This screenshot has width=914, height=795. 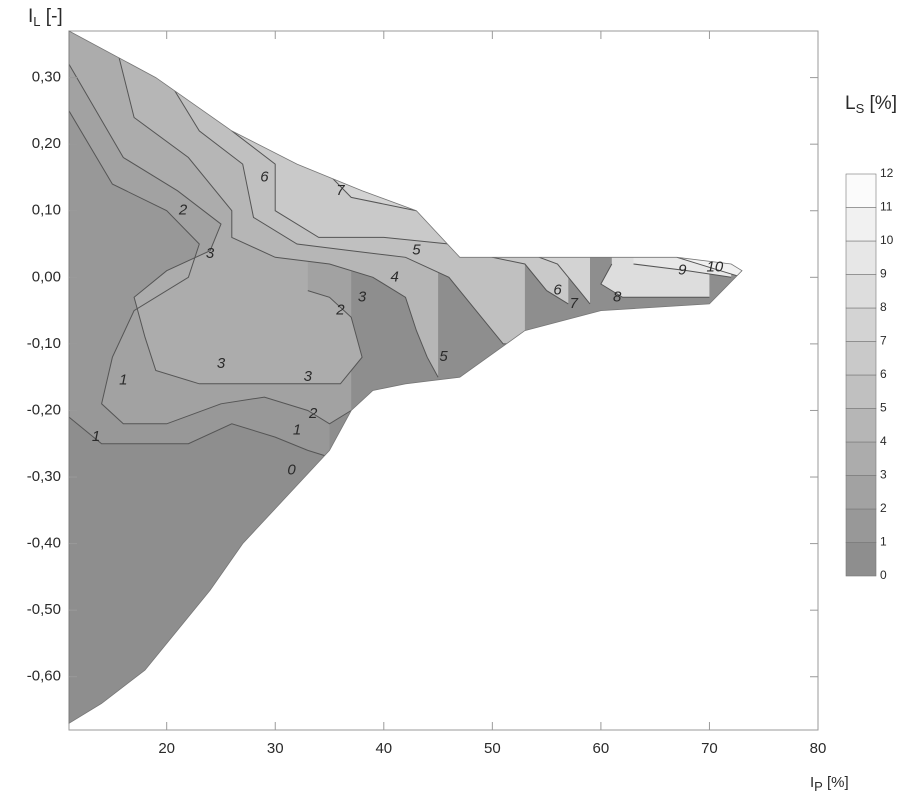 What do you see at coordinates (883, 274) in the screenshot?
I see `colorbar-label: 9` at bounding box center [883, 274].